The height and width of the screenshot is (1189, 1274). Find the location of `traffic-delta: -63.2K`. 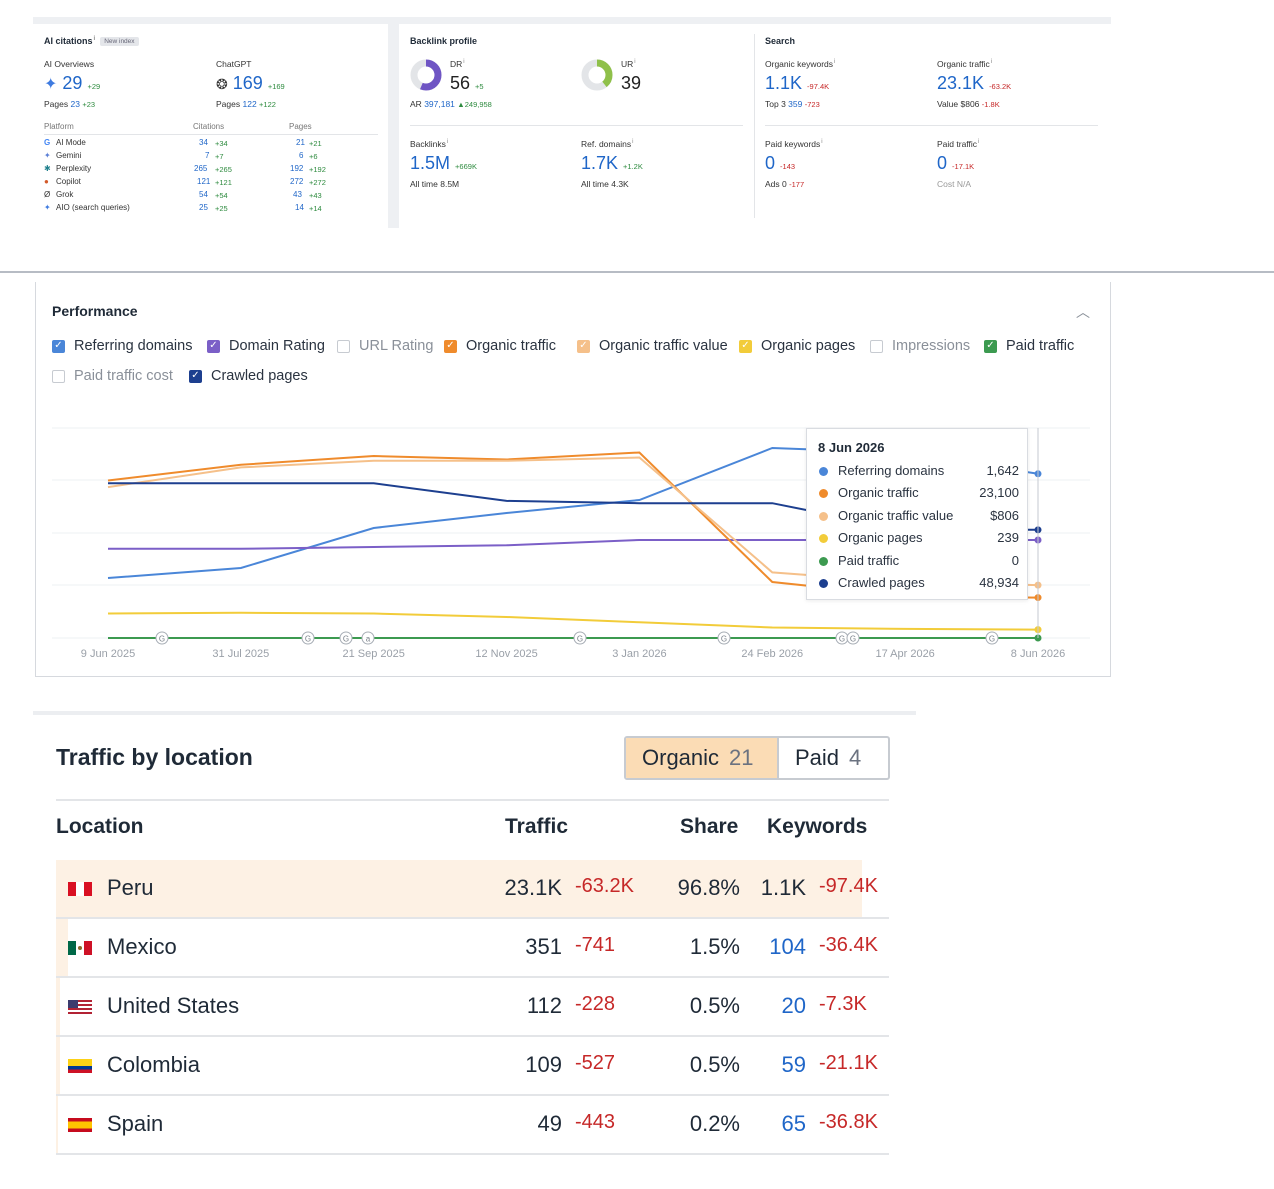

traffic-delta: -63.2K is located at coordinates (604, 886).